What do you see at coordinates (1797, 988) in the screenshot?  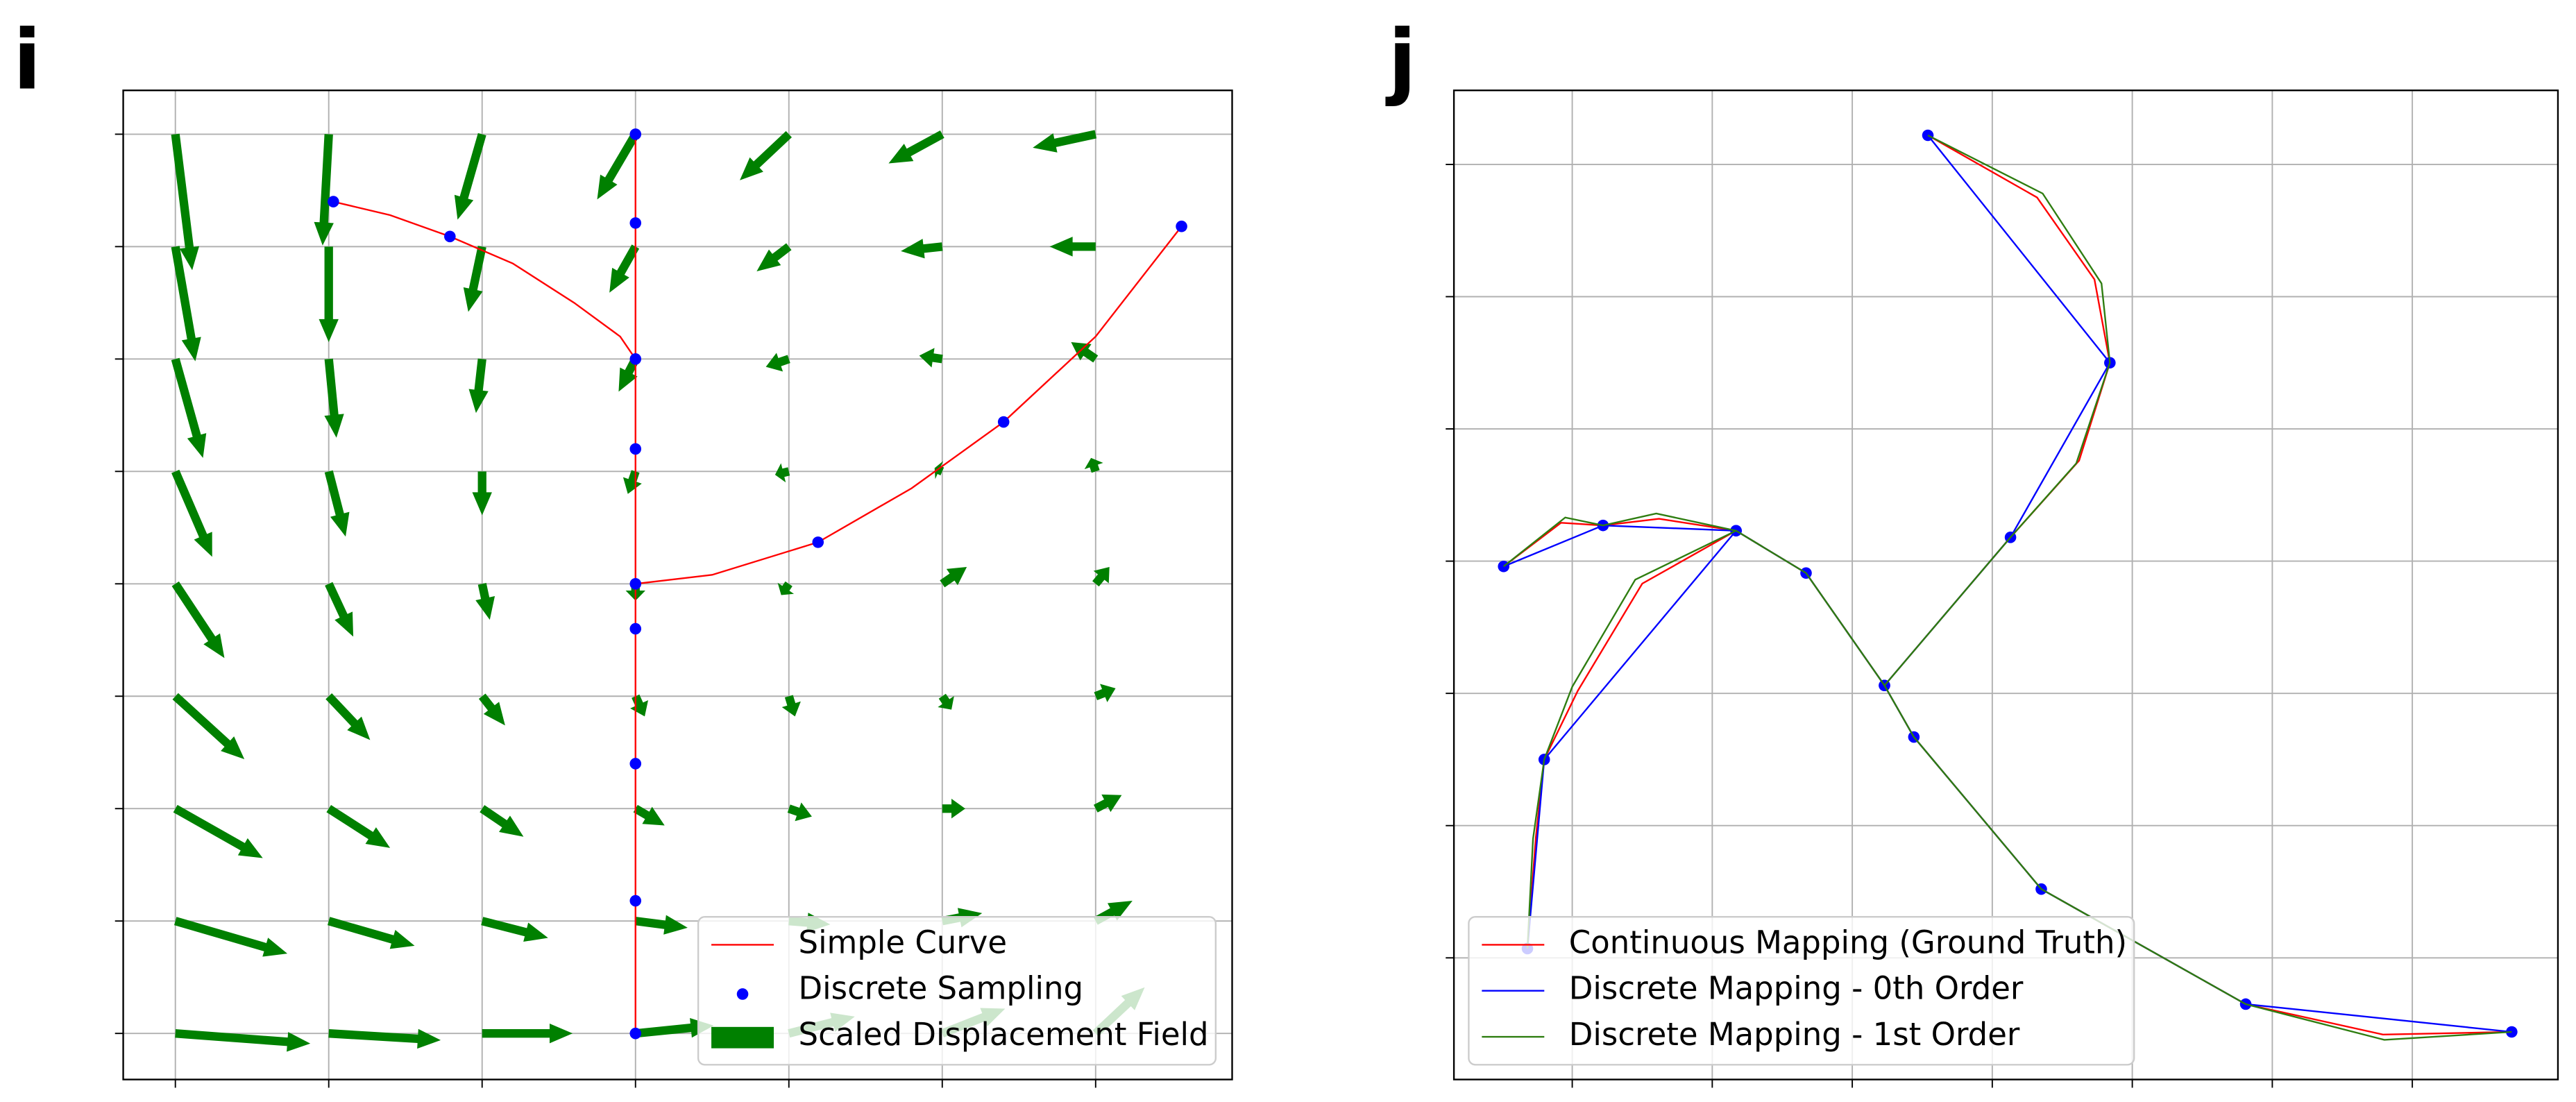 I see `legend-label: Discrete Mapping - 0th Order` at bounding box center [1797, 988].